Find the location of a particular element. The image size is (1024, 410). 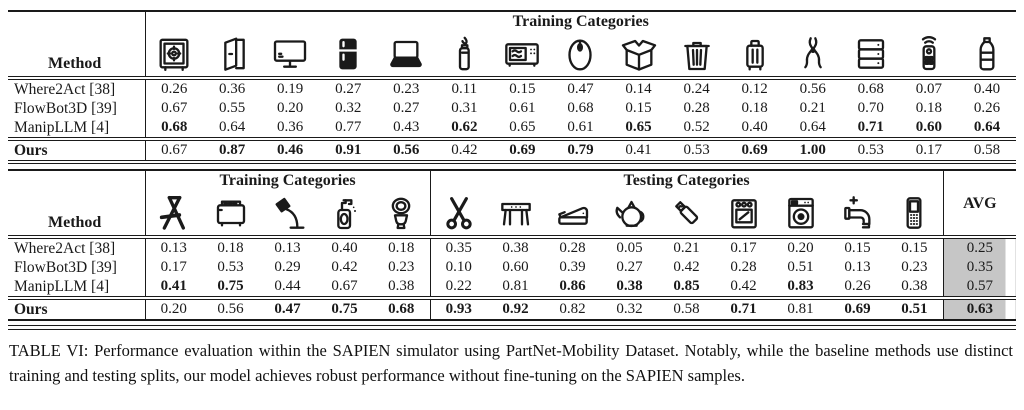

top-icon-row is located at coordinates (512, 55).